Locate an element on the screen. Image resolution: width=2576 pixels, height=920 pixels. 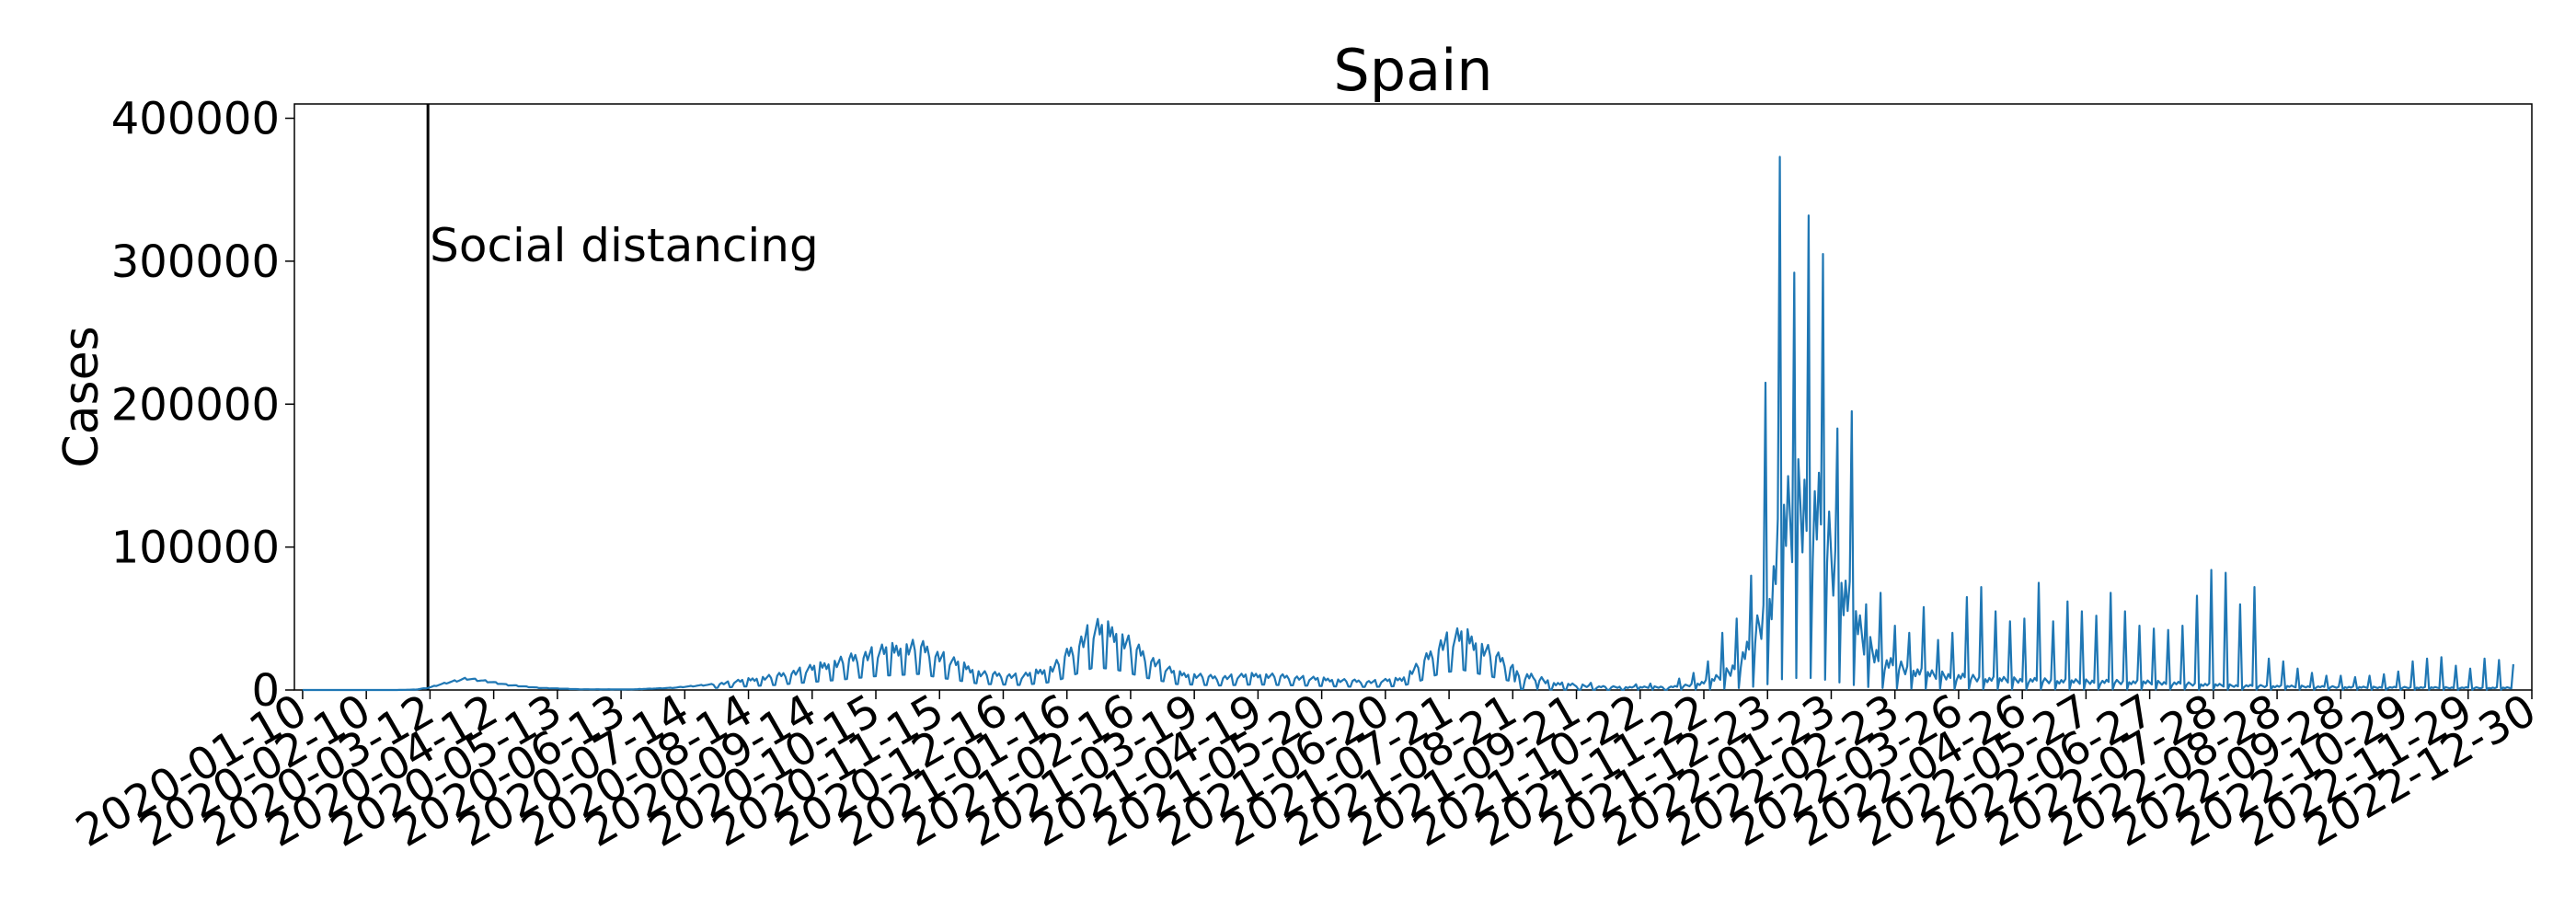
chart-title: Spain is located at coordinates (1412, 70).